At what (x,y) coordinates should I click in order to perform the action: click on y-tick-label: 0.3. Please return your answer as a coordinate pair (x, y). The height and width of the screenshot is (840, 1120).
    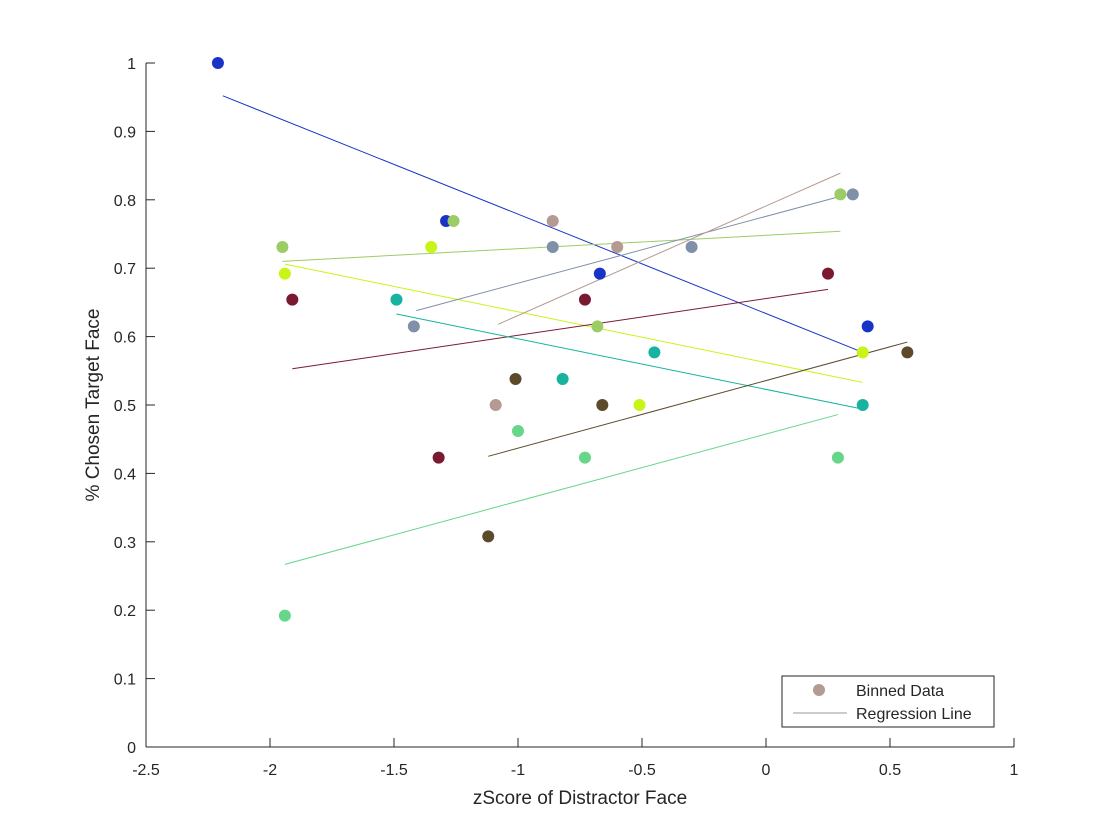
    Looking at the image, I should click on (125, 543).